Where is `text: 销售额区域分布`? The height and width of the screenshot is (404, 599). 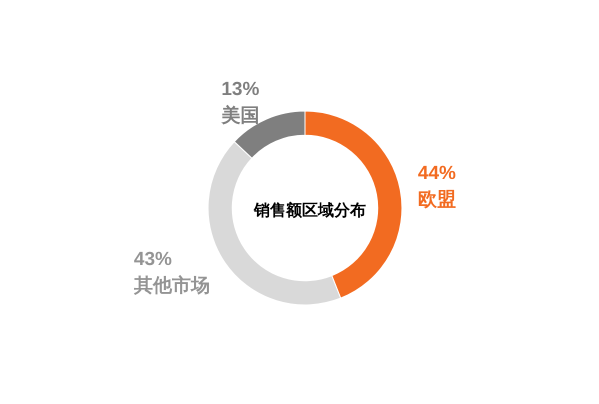 text: 销售额区域分布 is located at coordinates (309, 210).